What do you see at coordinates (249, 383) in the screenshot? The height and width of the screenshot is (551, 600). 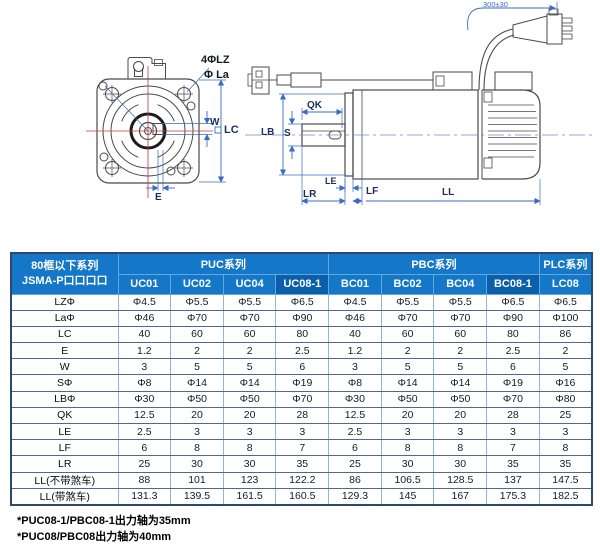 I see `spec-cell: Φ14` at bounding box center [249, 383].